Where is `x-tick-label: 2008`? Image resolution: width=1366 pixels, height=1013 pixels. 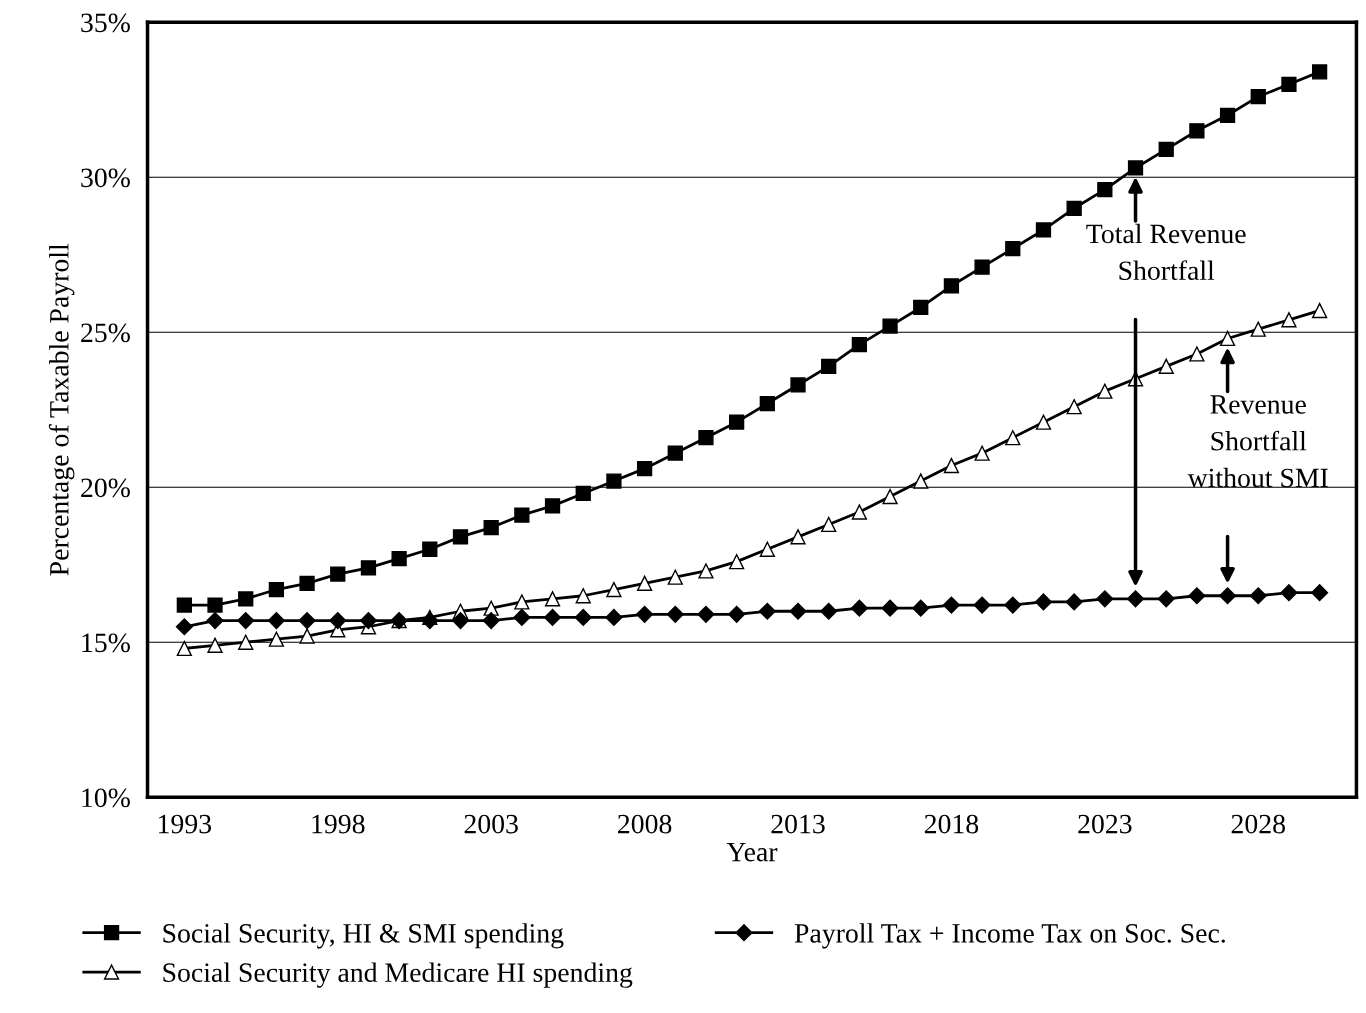
x-tick-label: 2008 is located at coordinates (645, 824).